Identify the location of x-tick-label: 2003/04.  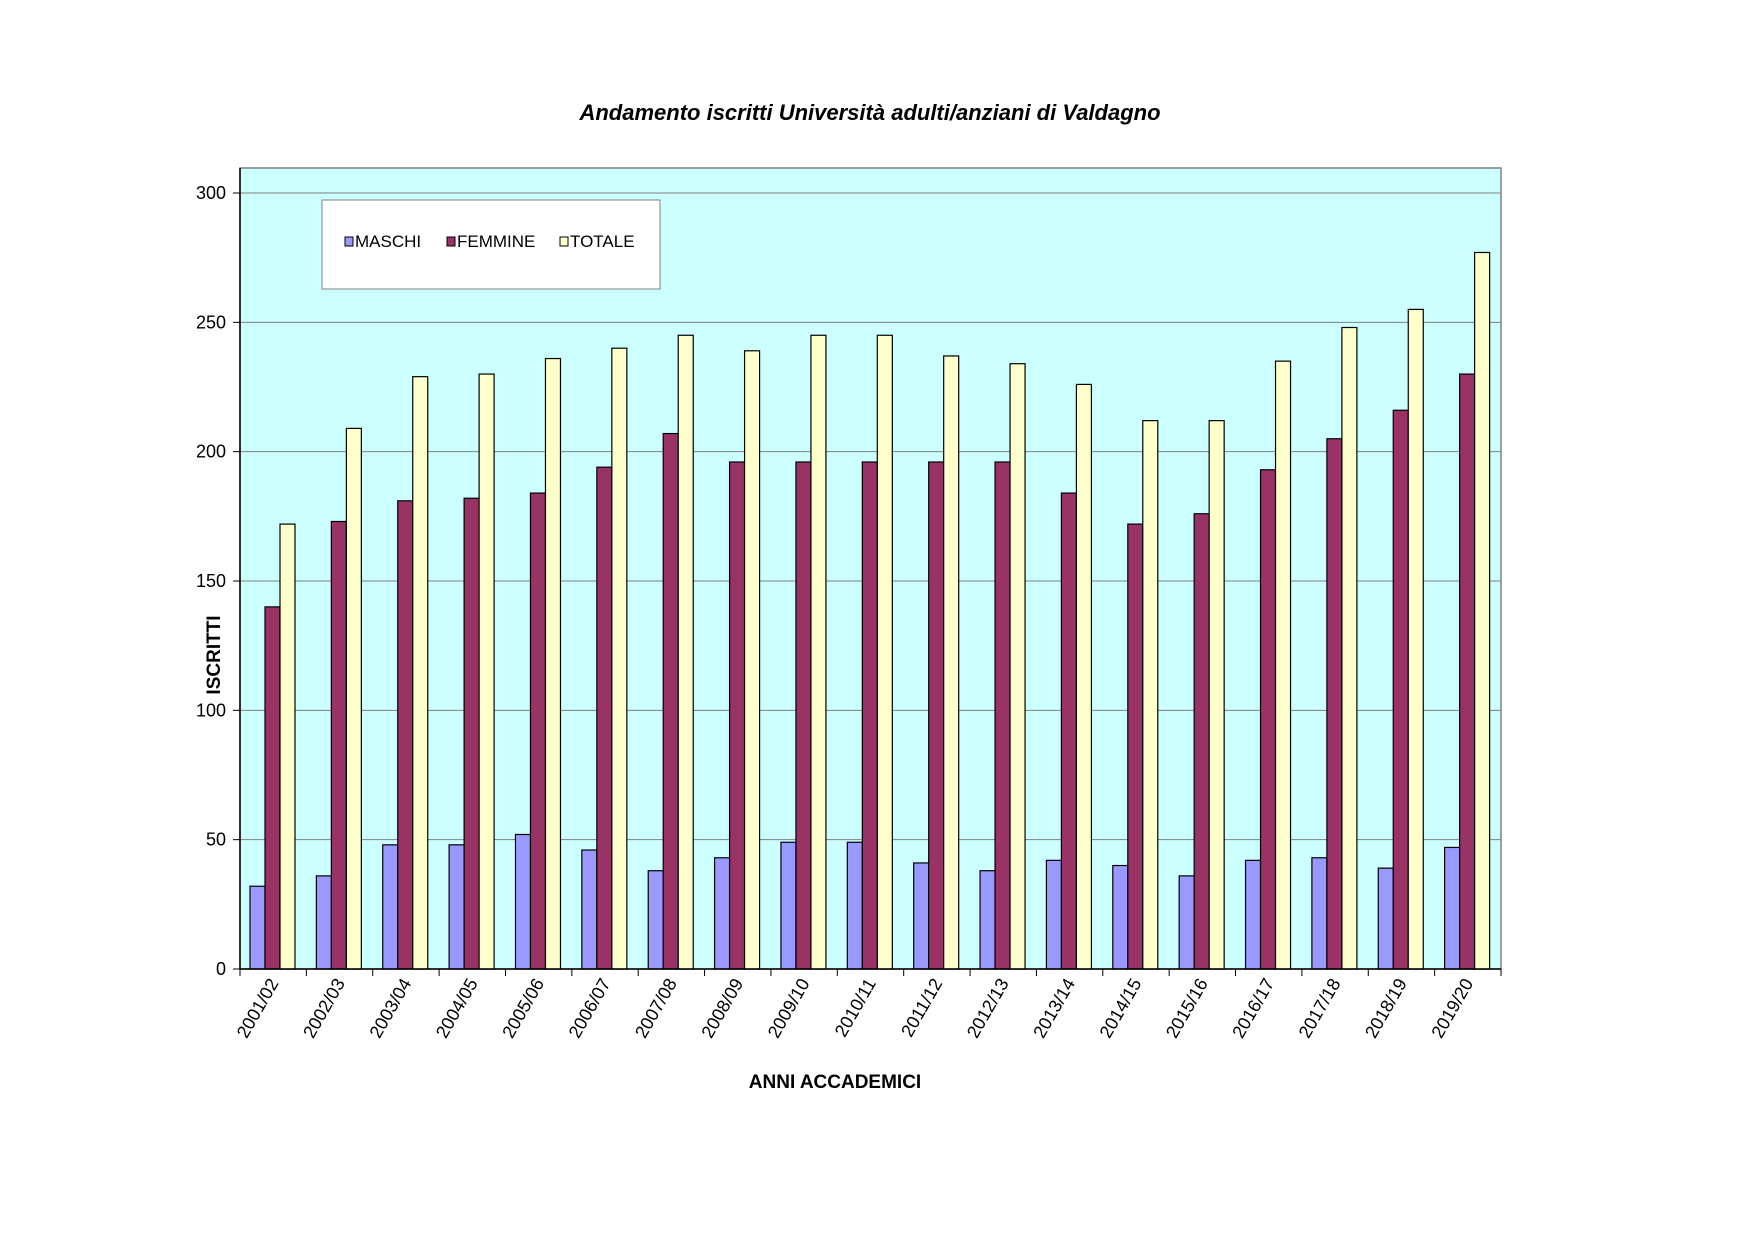
(391, 1008).